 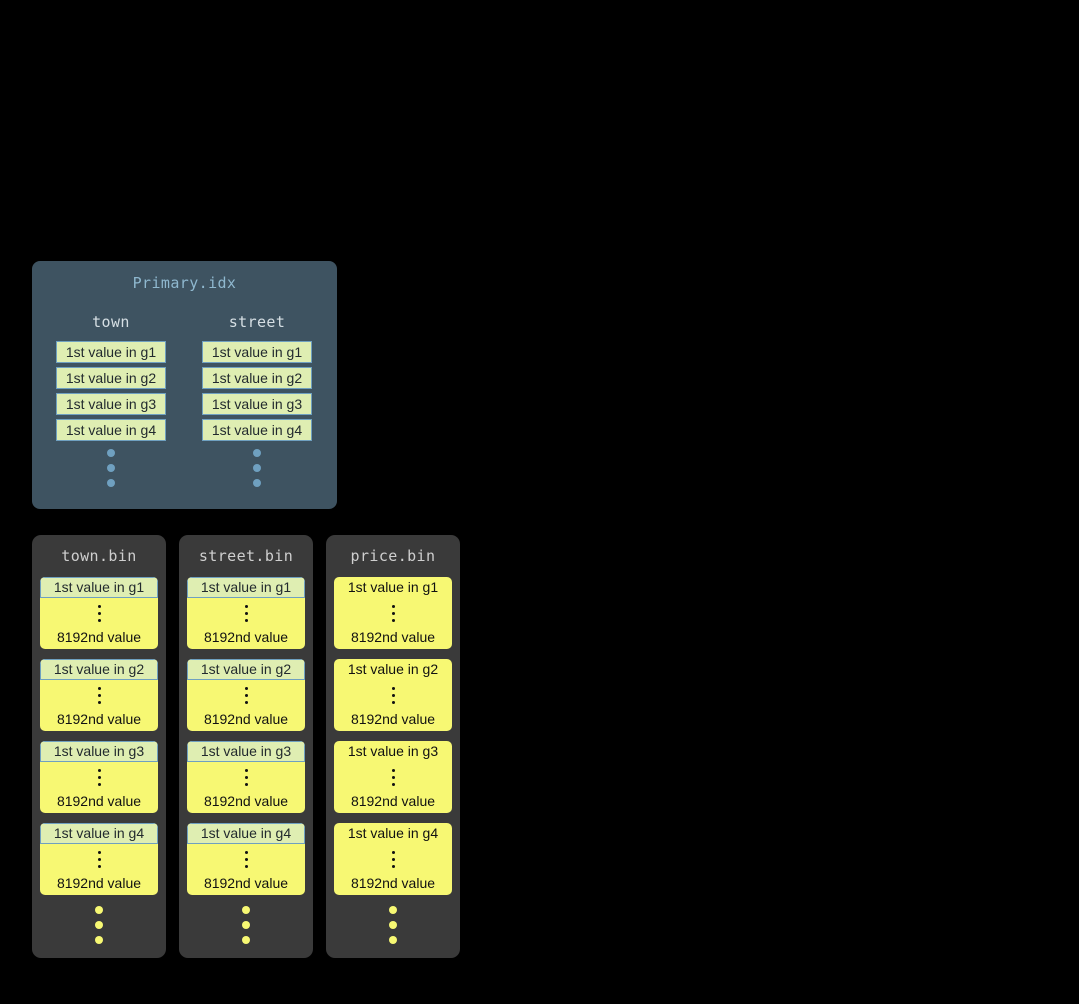 What do you see at coordinates (257, 322) in the screenshot?
I see `index-column-header-street: street` at bounding box center [257, 322].